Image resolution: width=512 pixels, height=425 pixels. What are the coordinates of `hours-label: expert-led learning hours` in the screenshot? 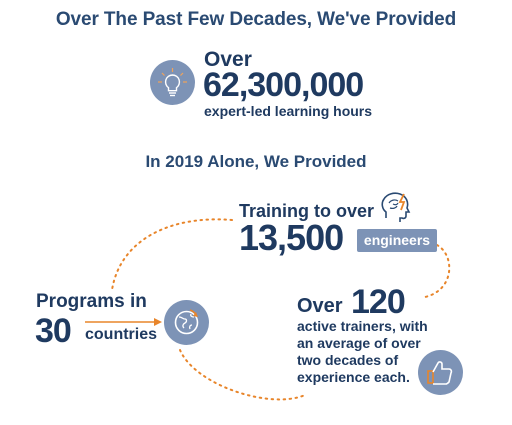 It's located at (288, 111).